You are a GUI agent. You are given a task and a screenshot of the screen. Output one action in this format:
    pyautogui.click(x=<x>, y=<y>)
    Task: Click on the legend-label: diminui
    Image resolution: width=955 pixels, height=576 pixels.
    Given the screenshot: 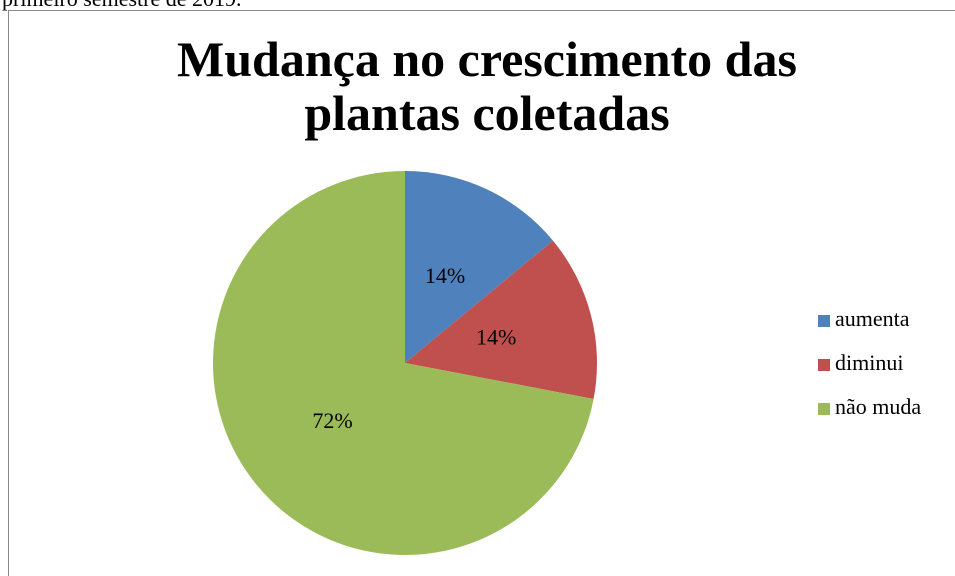 What is the action you would take?
    pyautogui.click(x=869, y=362)
    